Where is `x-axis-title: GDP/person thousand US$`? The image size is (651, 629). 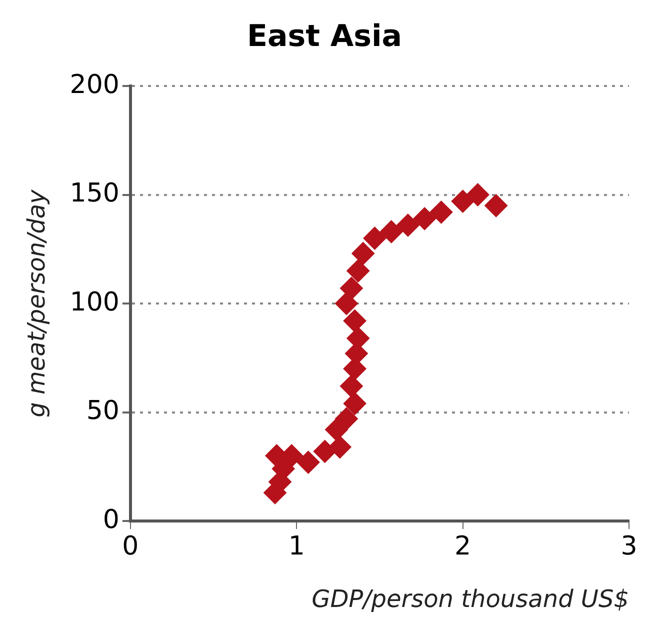 x-axis-title: GDP/person thousand US$ is located at coordinates (470, 598).